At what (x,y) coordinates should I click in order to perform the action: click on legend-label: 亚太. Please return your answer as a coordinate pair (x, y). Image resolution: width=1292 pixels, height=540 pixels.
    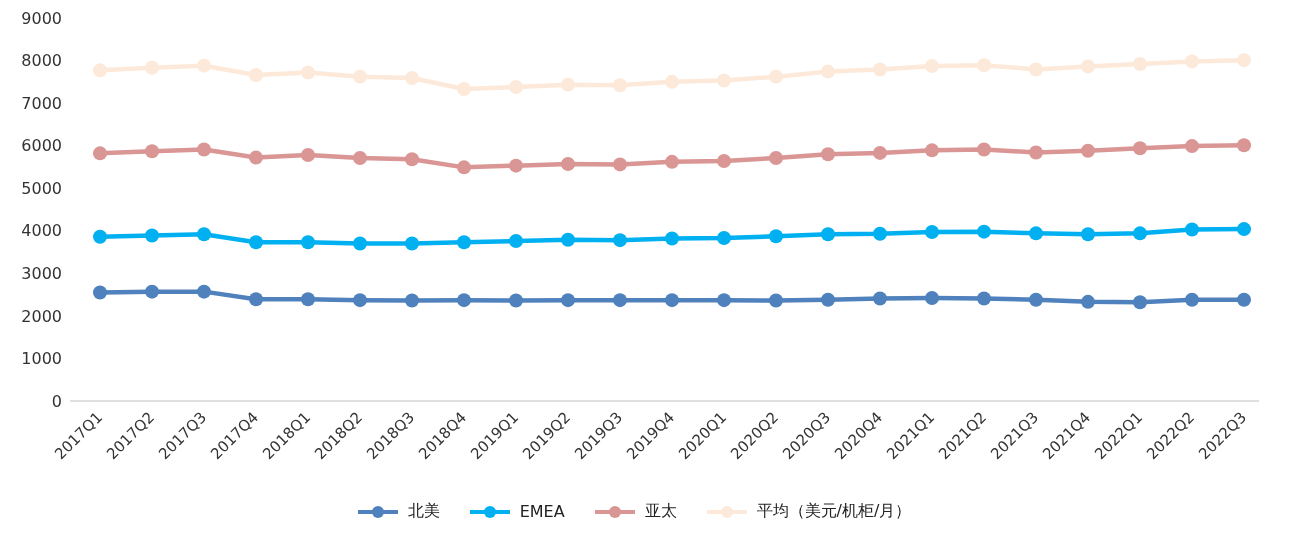
    Looking at the image, I should click on (660, 511).